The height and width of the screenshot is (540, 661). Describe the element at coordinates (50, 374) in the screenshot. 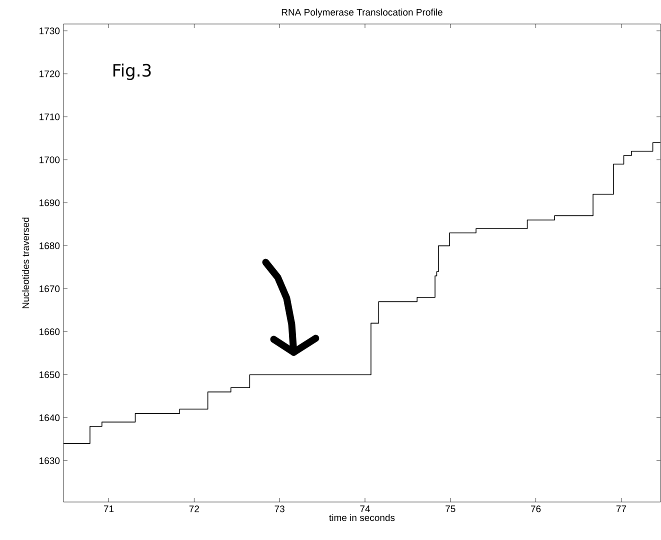

I see `y-tick-label: 1650` at that location.